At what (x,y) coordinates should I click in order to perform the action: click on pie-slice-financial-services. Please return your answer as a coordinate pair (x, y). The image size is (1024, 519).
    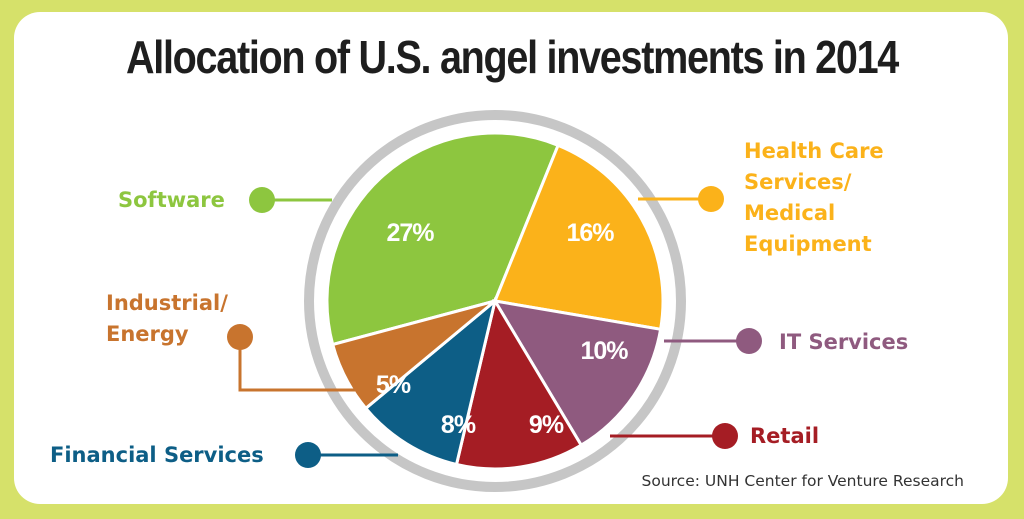
    Looking at the image, I should click on (430, 381).